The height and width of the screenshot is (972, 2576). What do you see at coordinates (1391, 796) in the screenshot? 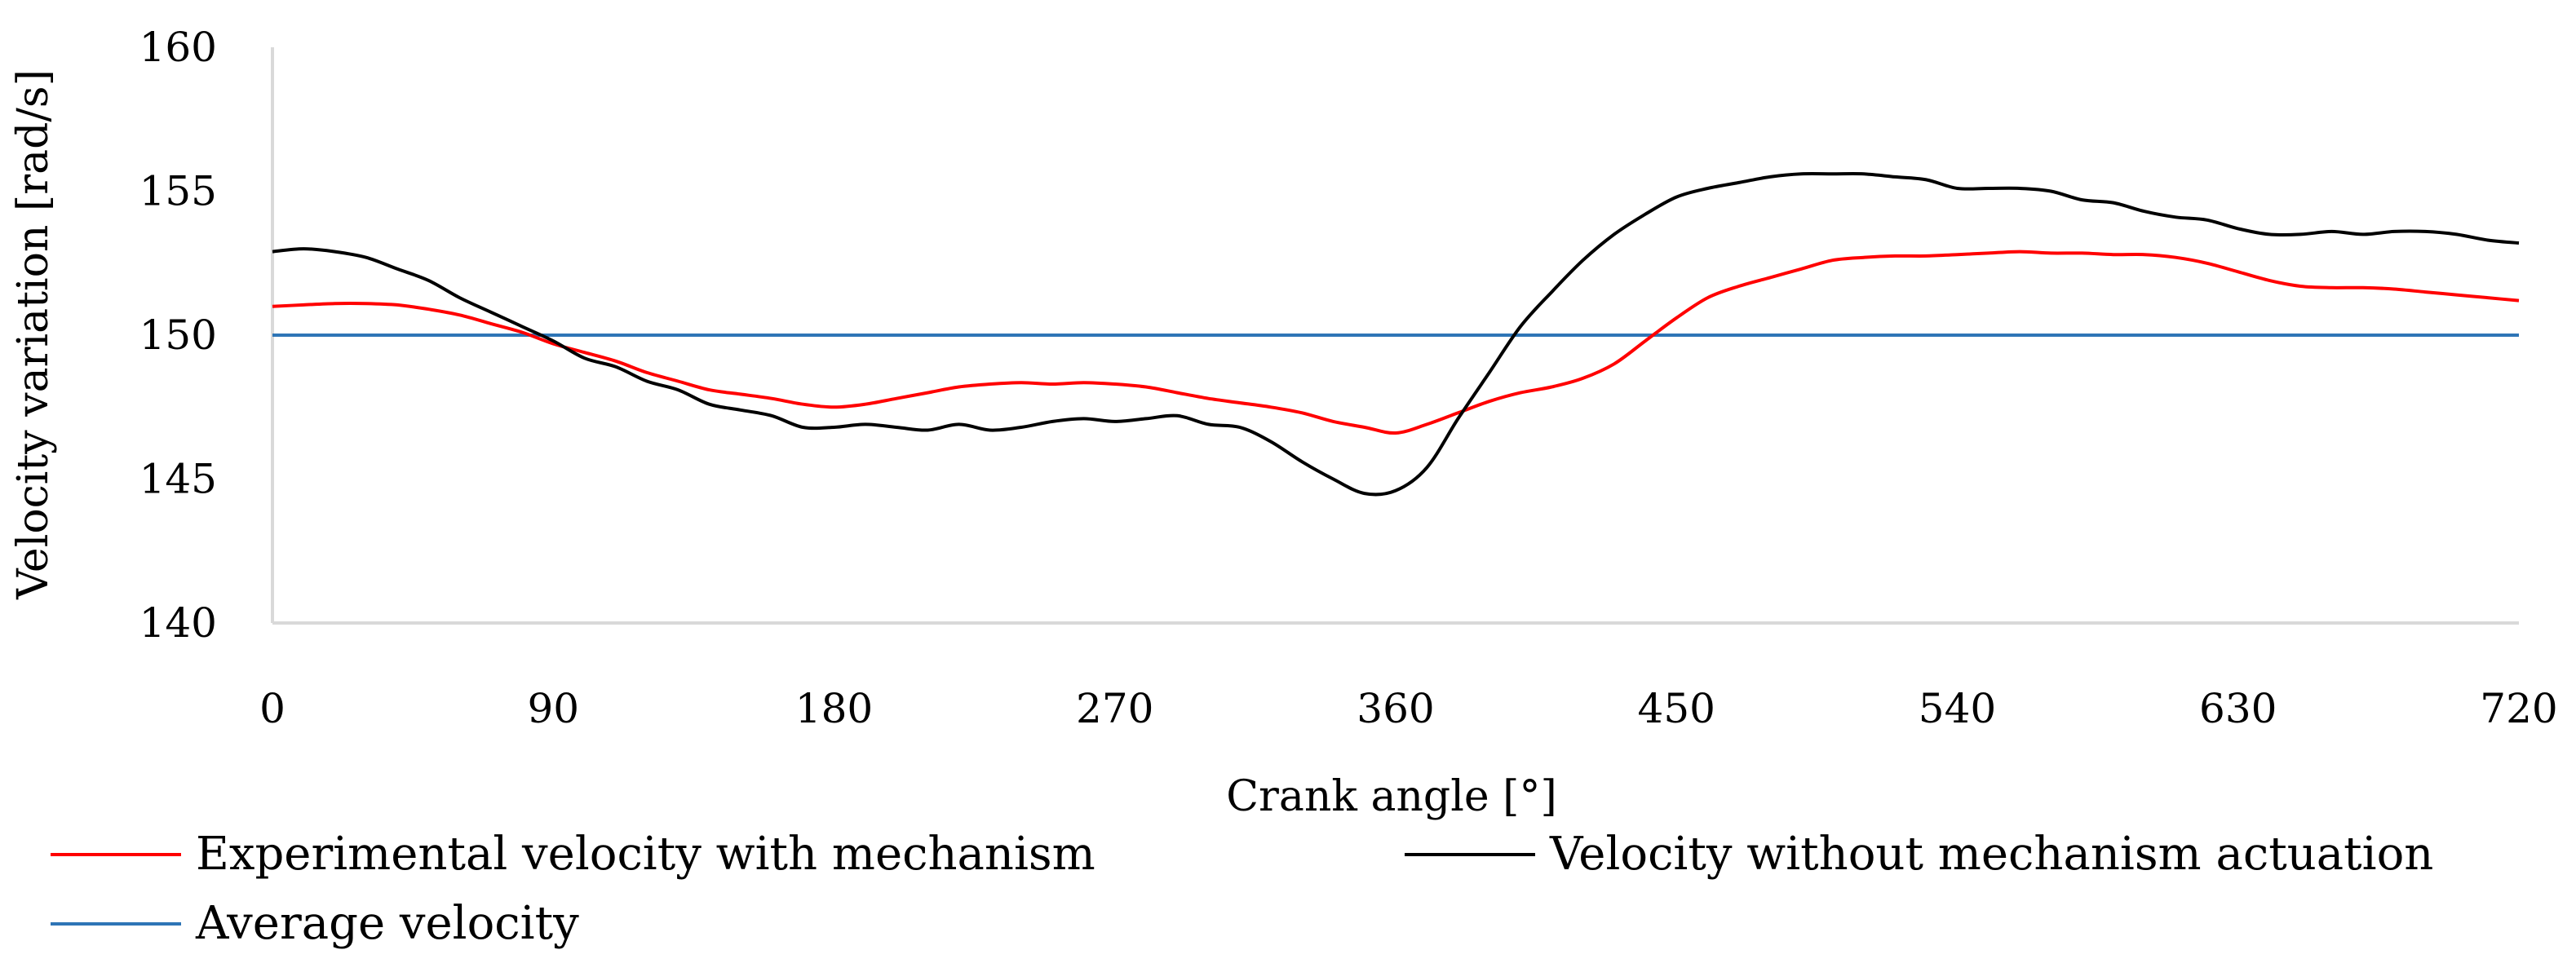
I see `x-axis-title: Crank angle [°]` at bounding box center [1391, 796].